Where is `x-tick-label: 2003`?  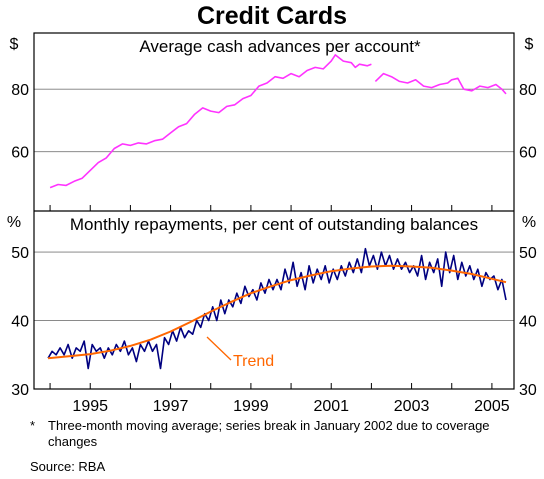
x-tick-label: 2003 is located at coordinates (412, 406).